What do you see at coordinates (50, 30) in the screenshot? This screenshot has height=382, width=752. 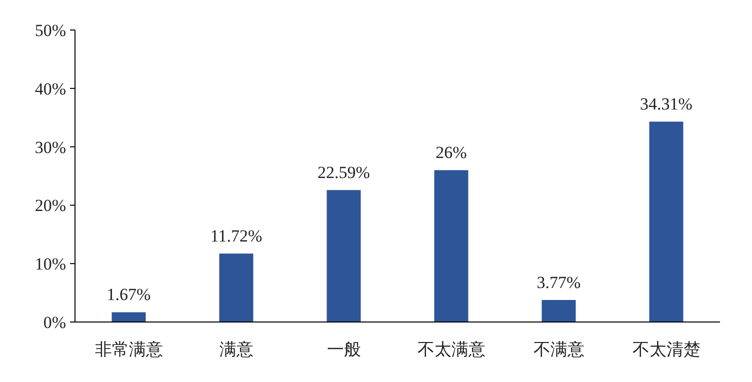 I see `y-tick-label: 50%` at bounding box center [50, 30].